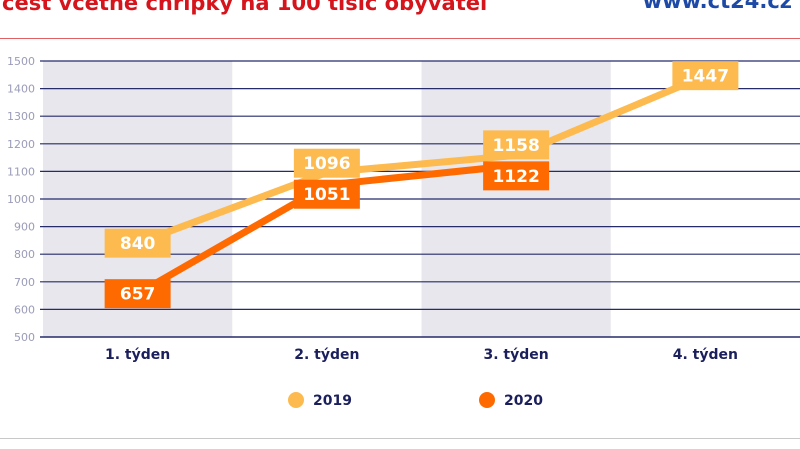 This screenshot has width=800, height=449. What do you see at coordinates (400, 38) in the screenshot?
I see `header-divider` at bounding box center [400, 38].